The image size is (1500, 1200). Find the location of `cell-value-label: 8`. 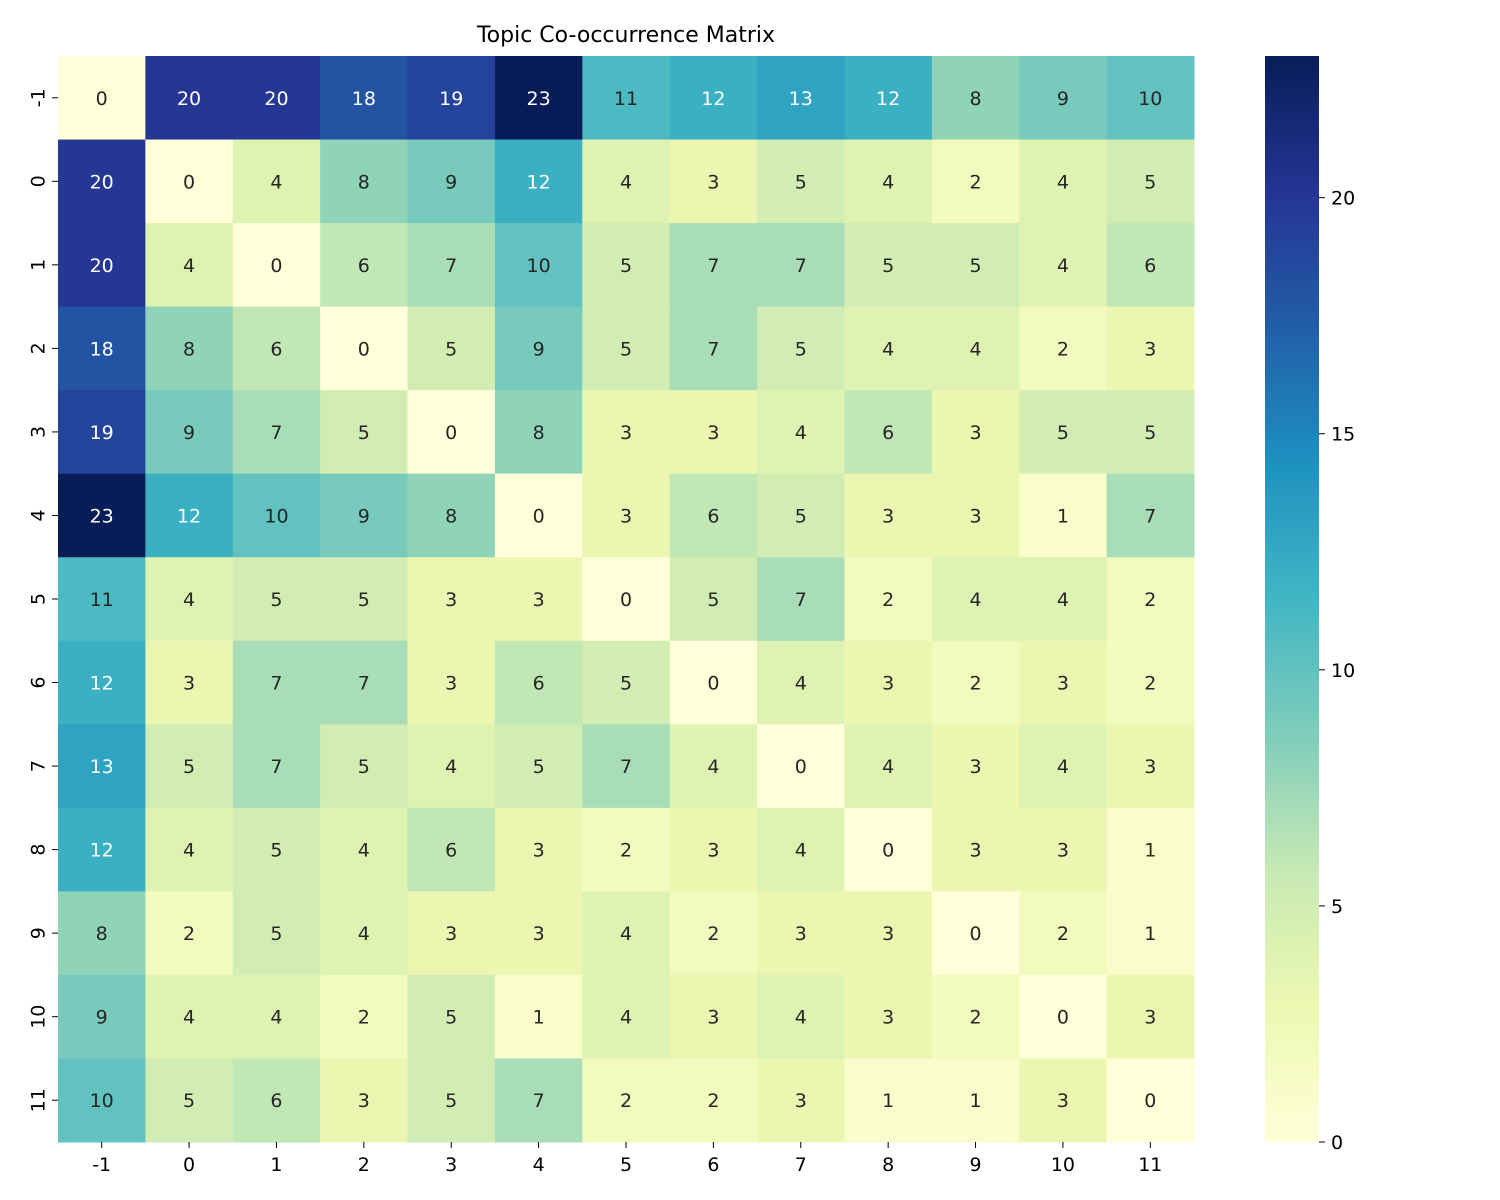

cell-value-label: 8 is located at coordinates (451, 516).